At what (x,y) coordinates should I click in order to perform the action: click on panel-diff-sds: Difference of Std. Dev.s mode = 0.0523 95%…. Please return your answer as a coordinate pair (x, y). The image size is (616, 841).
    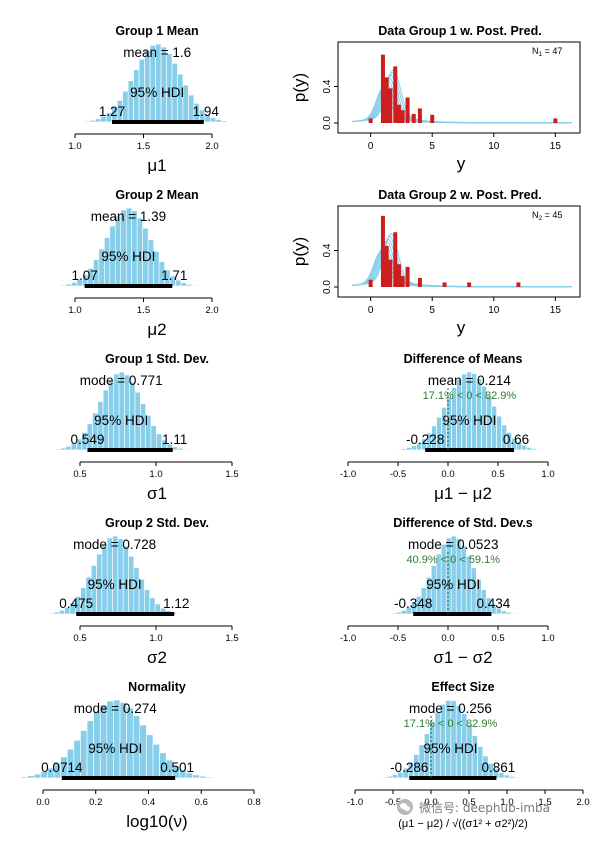
    Looking at the image, I should click on (447, 591).